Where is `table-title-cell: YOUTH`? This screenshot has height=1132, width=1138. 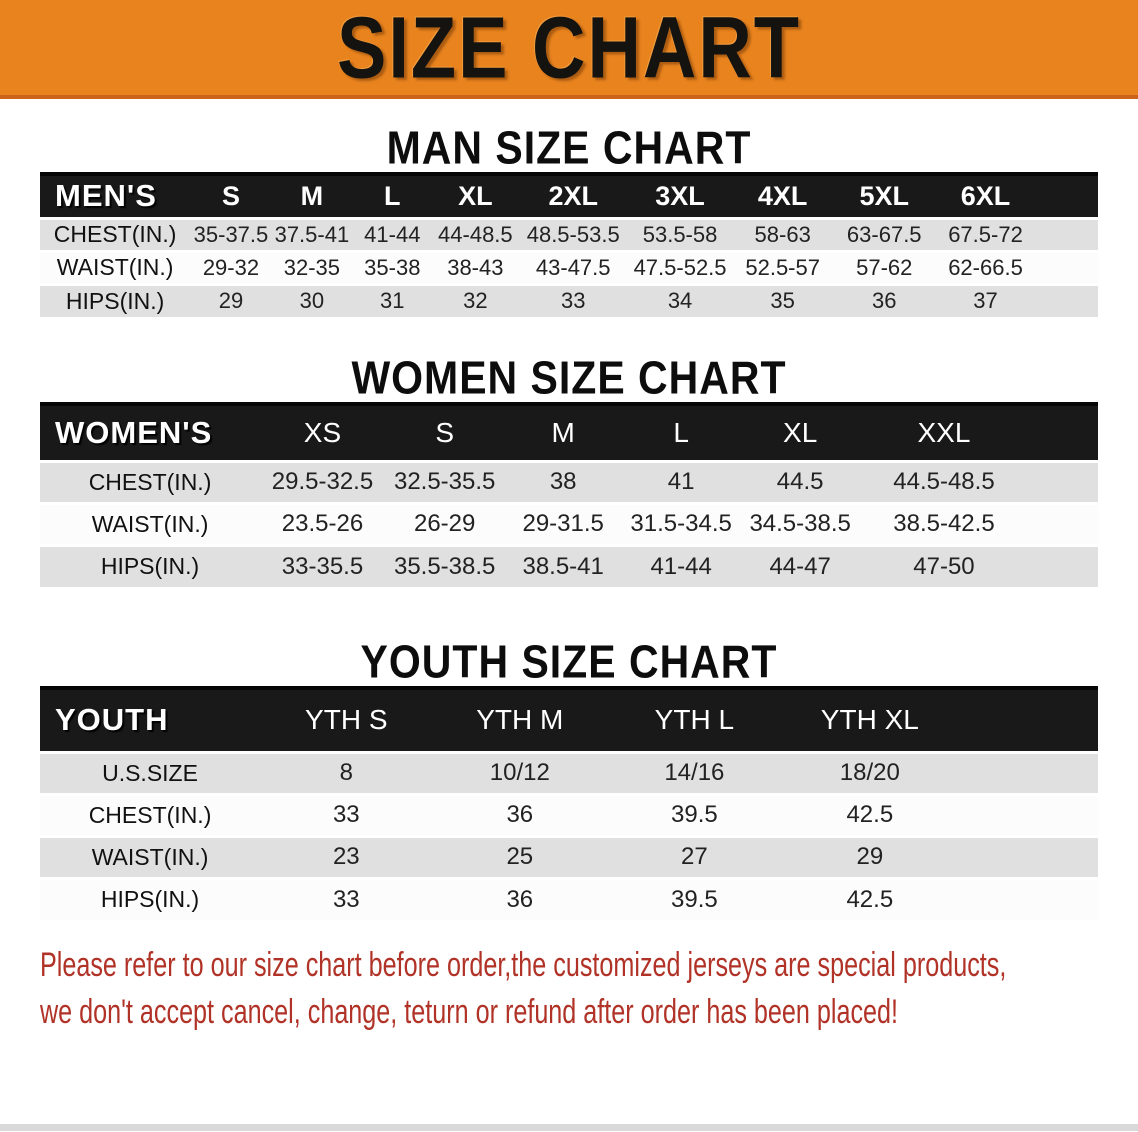 table-title-cell: YOUTH is located at coordinates (150, 719).